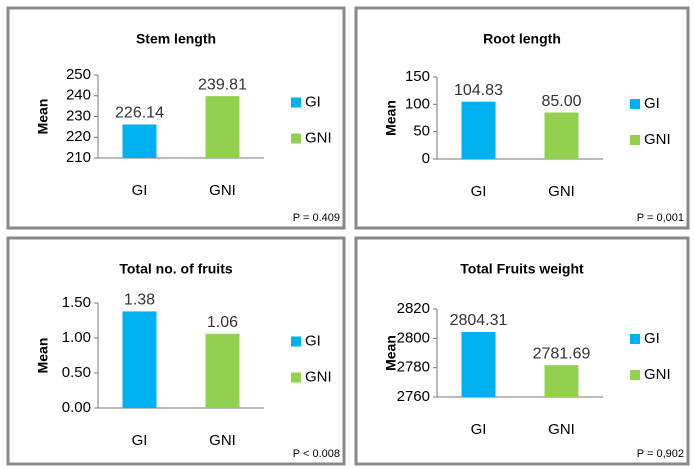  I want to click on y-tick-label: 2780, so click(413, 367).